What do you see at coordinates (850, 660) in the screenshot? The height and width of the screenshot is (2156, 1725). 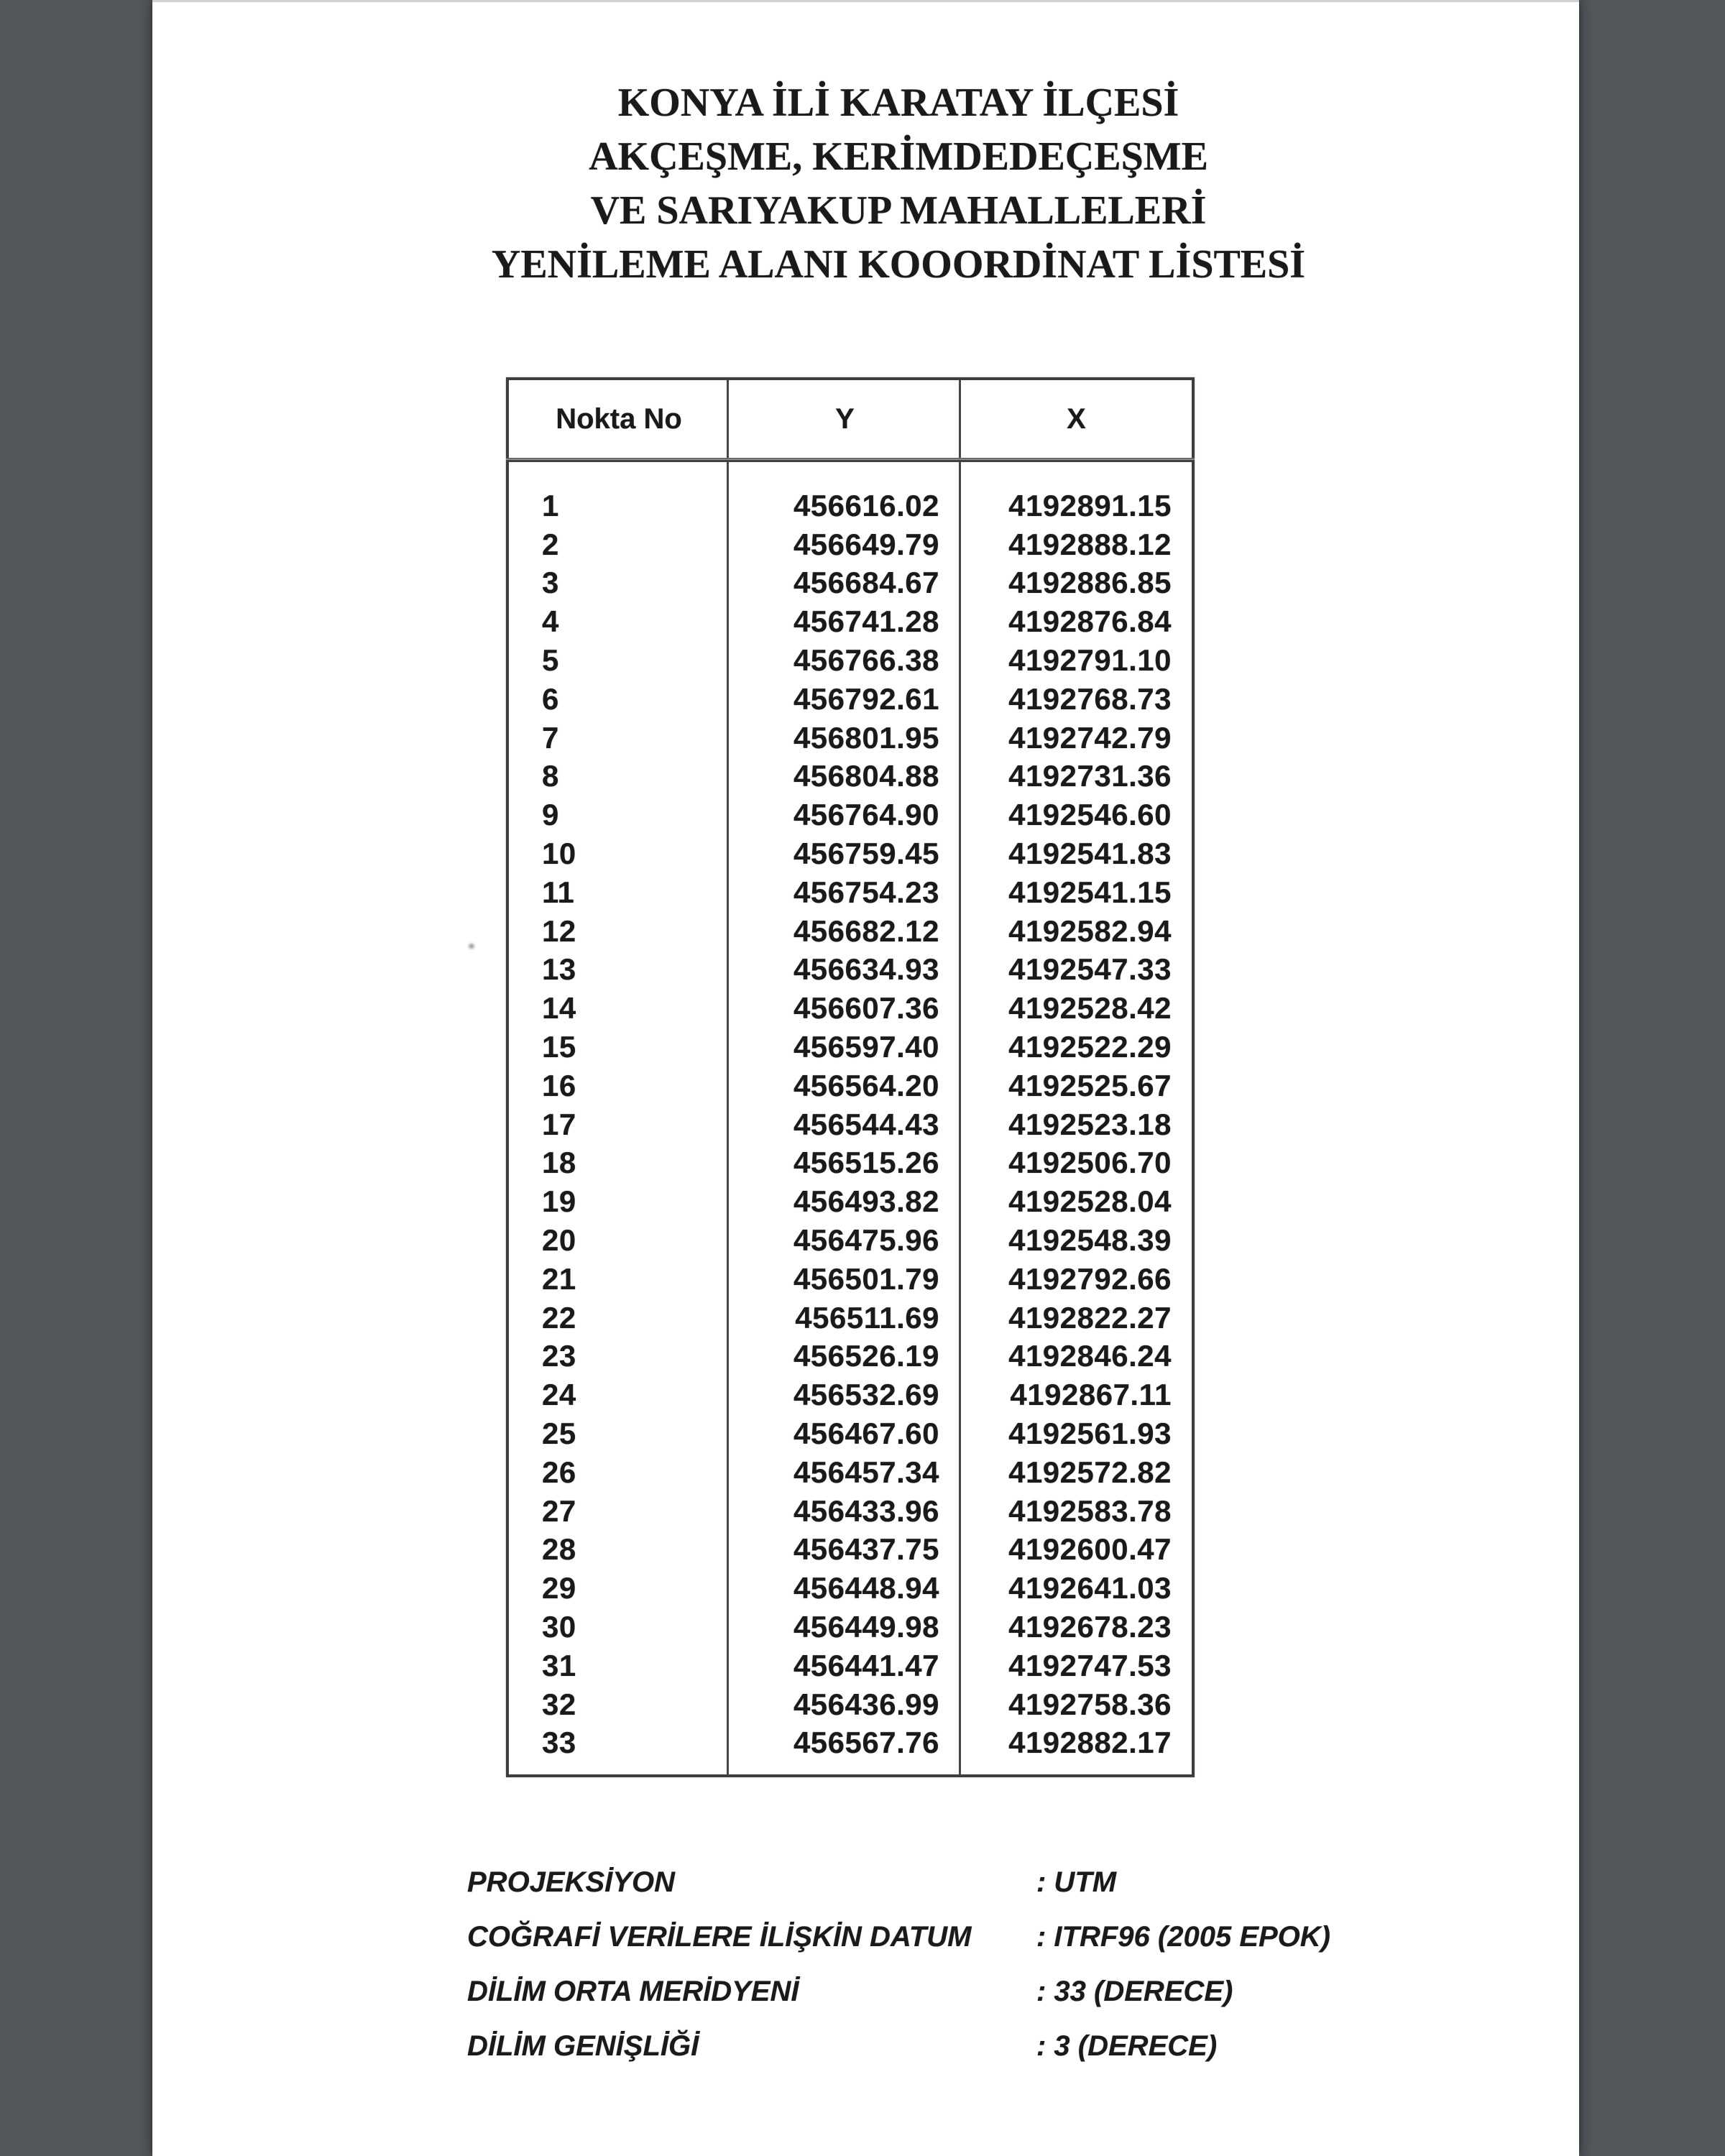 I see `table-row: 5 456766.38 4192791.10` at bounding box center [850, 660].